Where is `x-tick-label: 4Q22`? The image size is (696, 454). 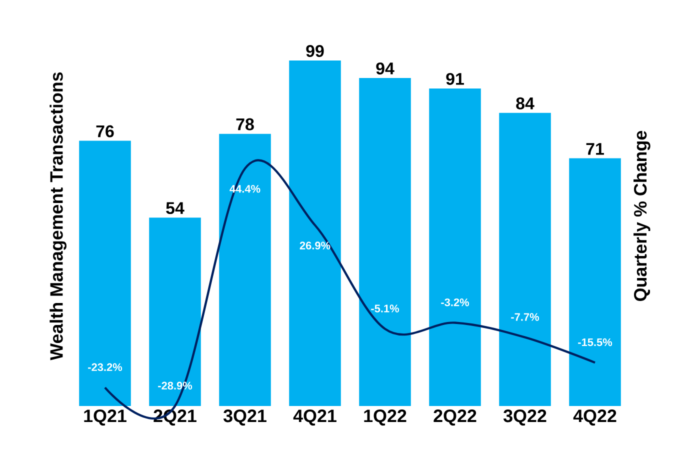 x-tick-label: 4Q22 is located at coordinates (594, 418).